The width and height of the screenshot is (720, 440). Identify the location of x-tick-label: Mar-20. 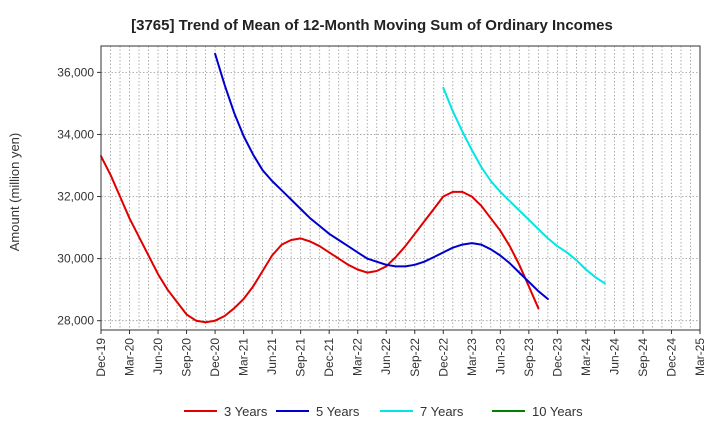
(130, 357).